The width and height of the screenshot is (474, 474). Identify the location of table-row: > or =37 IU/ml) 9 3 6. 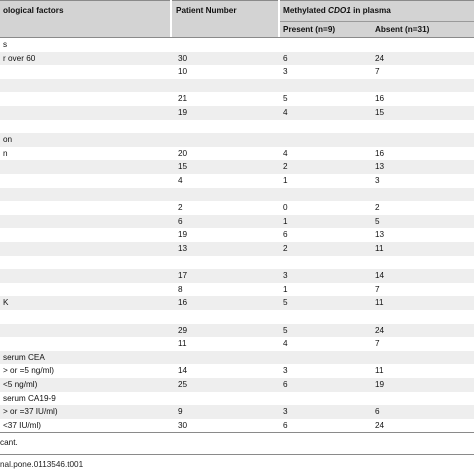
(237, 412).